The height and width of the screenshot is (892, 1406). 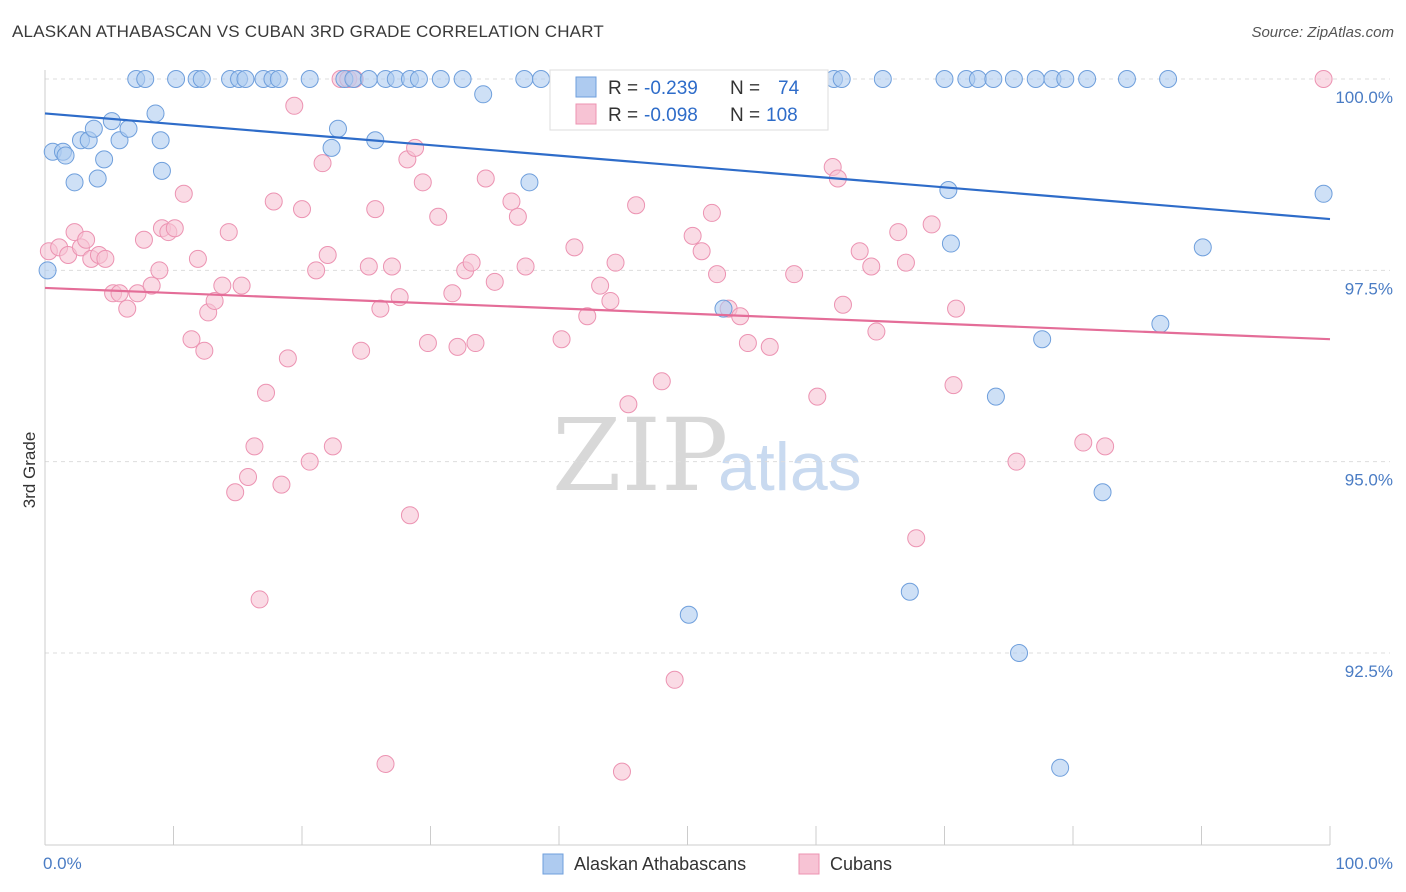 What do you see at coordinates (553, 864) in the screenshot?
I see `bottom-legend-swatch-blue` at bounding box center [553, 864].